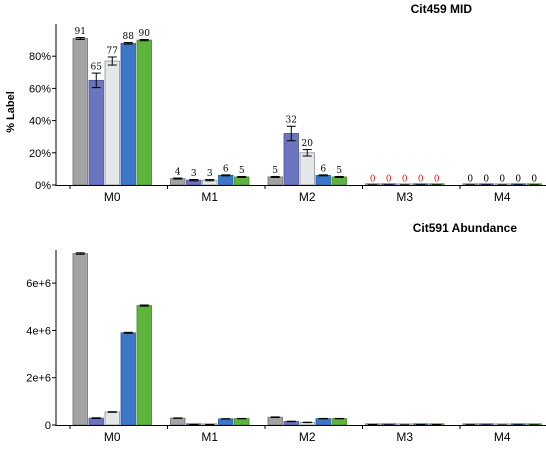  I want to click on mid-category-label: M4, so click(502, 197).